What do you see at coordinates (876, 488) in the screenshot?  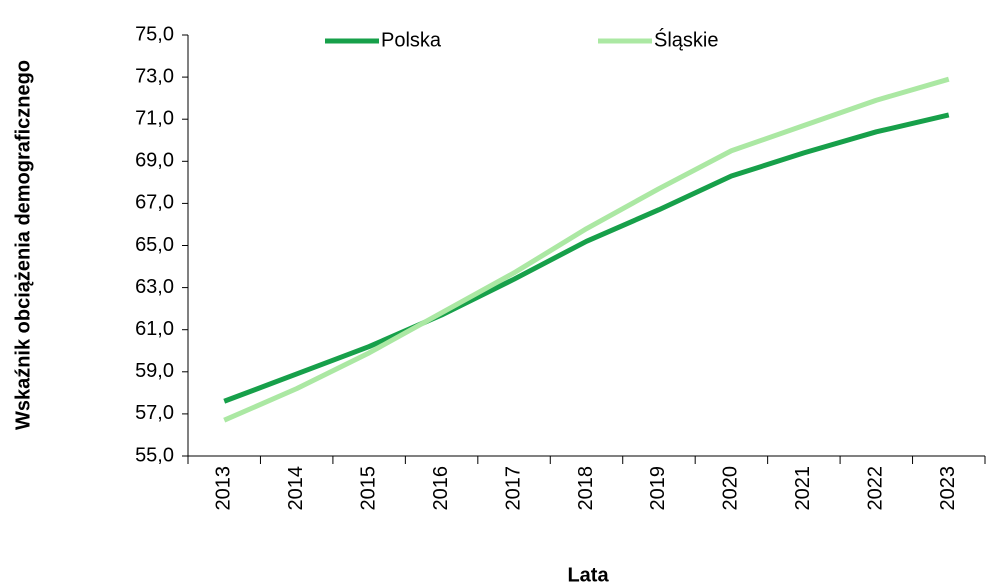 I see `x-tick-label: 2022` at bounding box center [876, 488].